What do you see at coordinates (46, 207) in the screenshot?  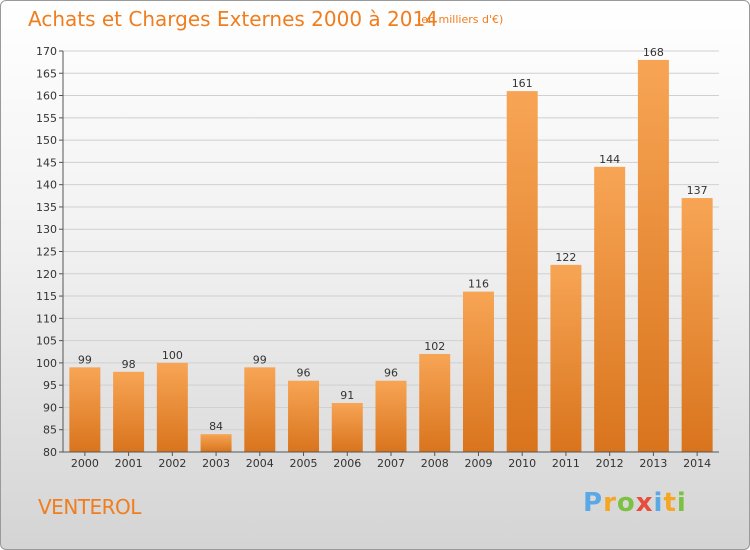 I see `y-tick-label: 135` at bounding box center [46, 207].